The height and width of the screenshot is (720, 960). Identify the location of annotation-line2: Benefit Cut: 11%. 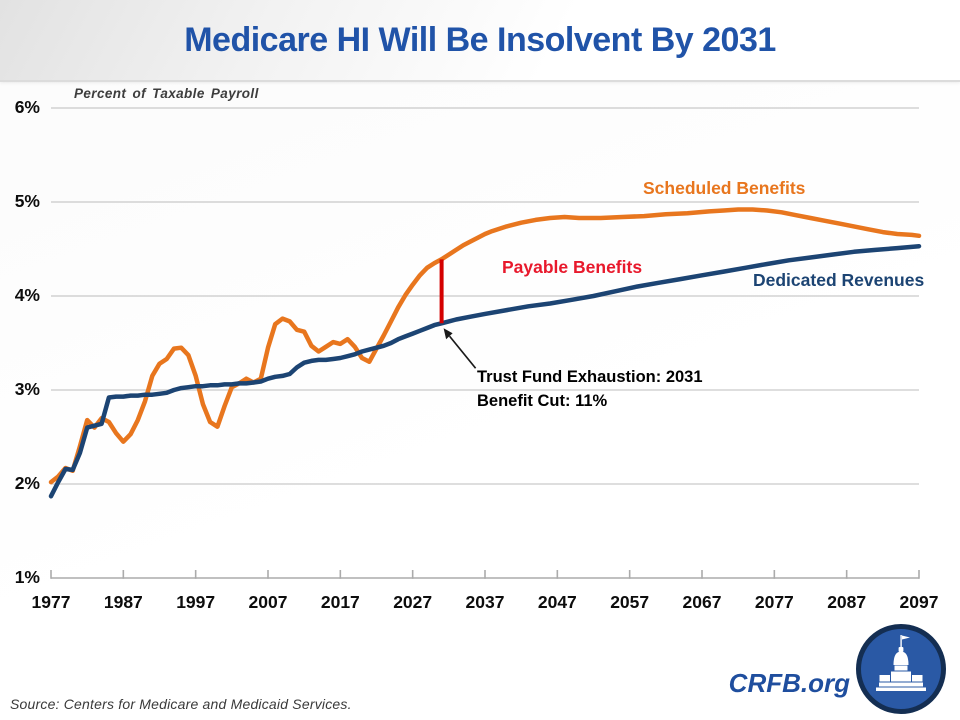
(542, 400).